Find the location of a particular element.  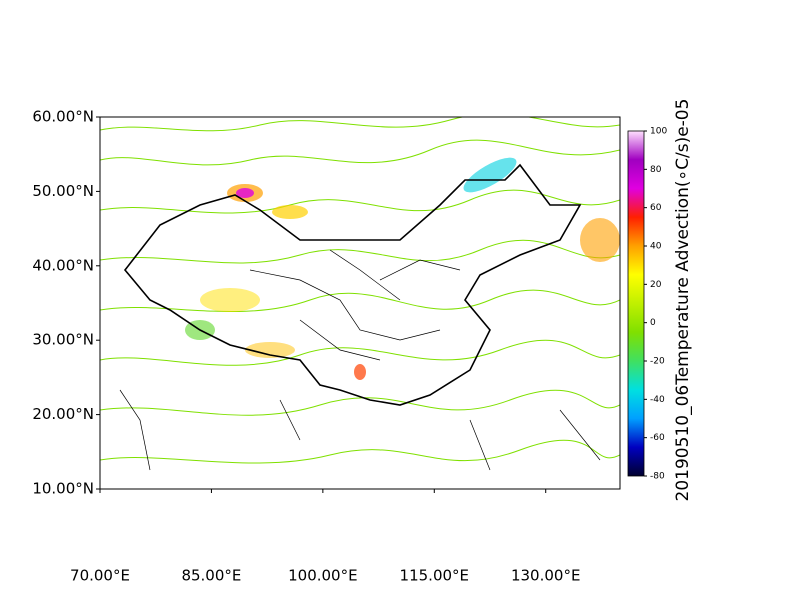

colorbar-tick-label: 40 is located at coordinates (656, 247).